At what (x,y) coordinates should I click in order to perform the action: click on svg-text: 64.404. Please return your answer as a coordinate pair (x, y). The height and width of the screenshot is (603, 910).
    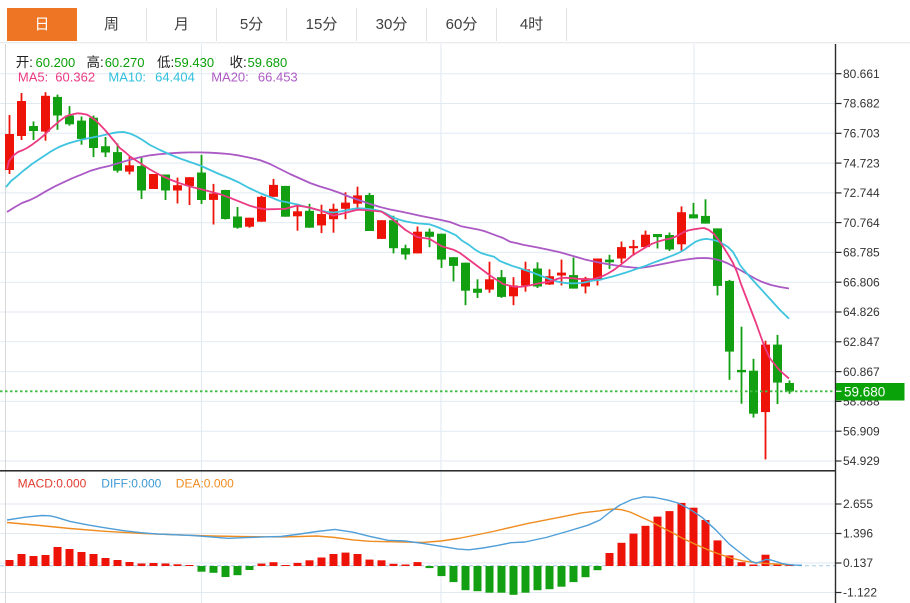
    Looking at the image, I should click on (175, 76).